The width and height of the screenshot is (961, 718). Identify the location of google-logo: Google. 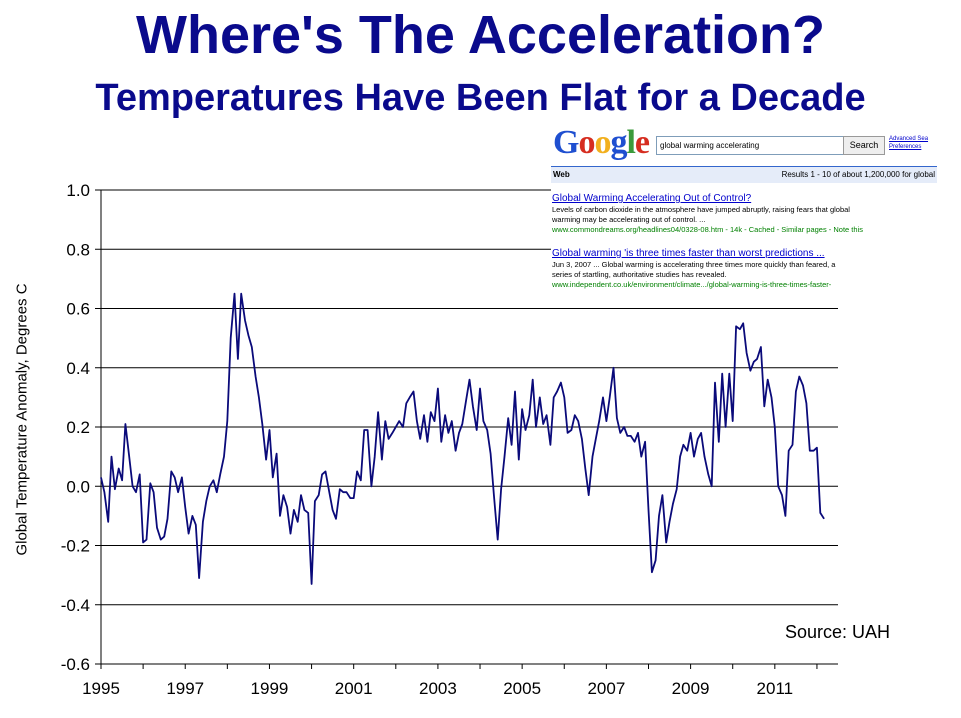
(601, 142).